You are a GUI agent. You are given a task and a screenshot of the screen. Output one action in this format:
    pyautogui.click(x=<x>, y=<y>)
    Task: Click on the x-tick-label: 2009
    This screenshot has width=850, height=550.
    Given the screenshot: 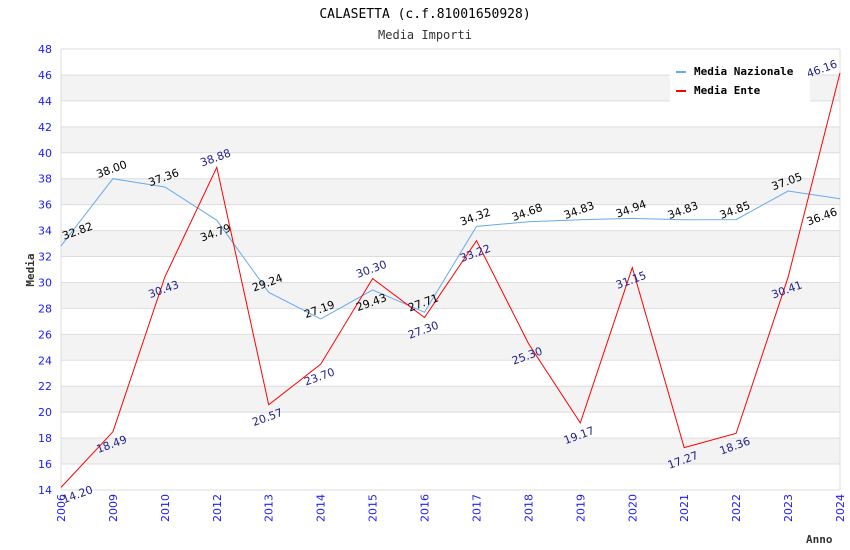 What is the action you would take?
    pyautogui.click(x=113, y=508)
    